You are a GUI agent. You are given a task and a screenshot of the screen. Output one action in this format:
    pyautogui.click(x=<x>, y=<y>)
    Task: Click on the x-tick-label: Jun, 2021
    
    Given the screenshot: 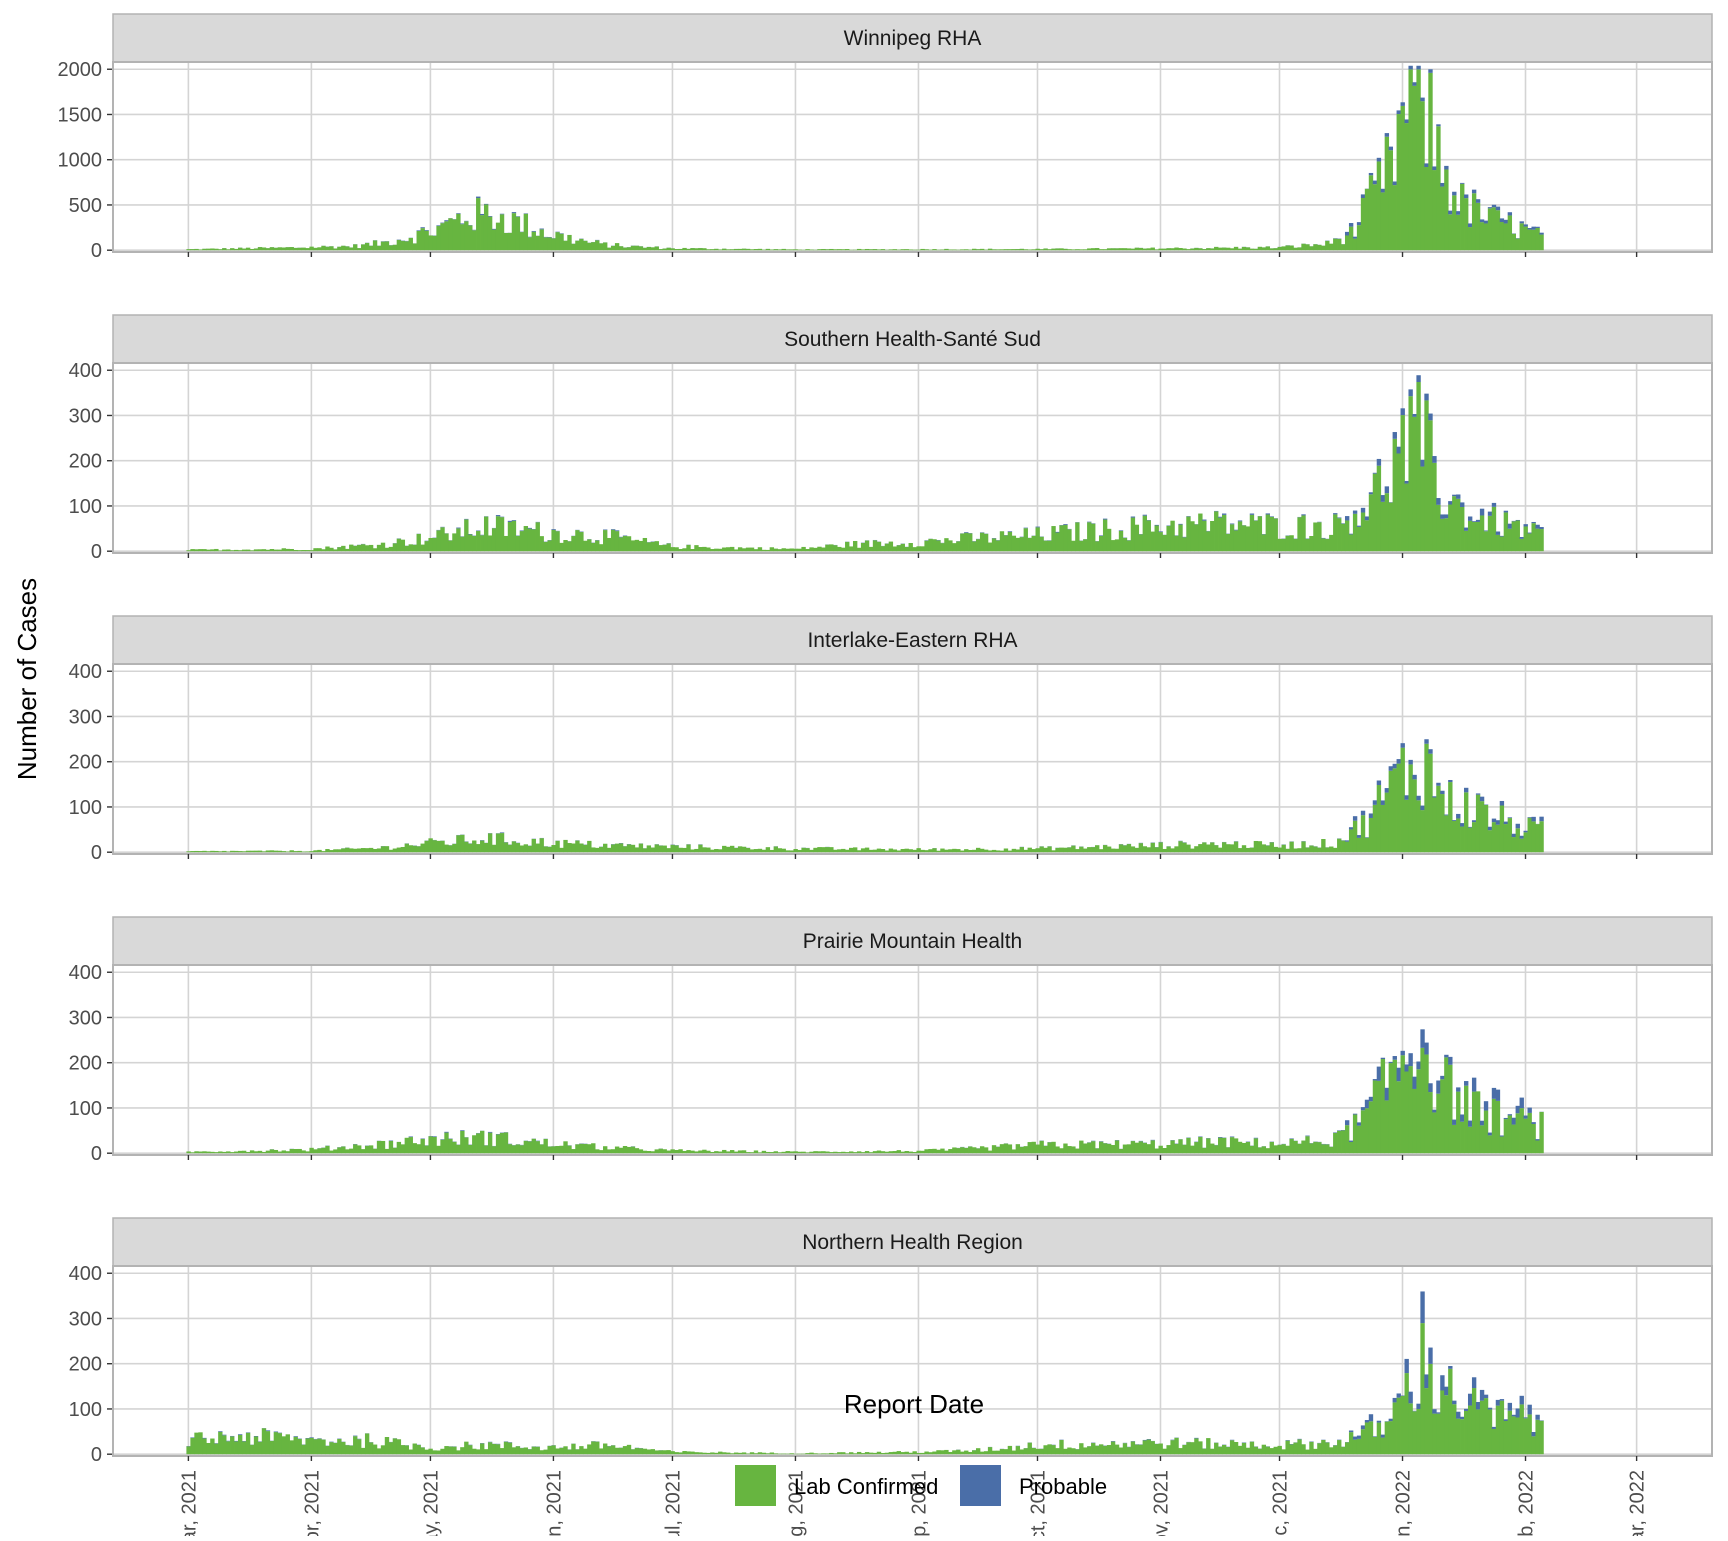 What is the action you would take?
    pyautogui.click(x=554, y=1503)
    